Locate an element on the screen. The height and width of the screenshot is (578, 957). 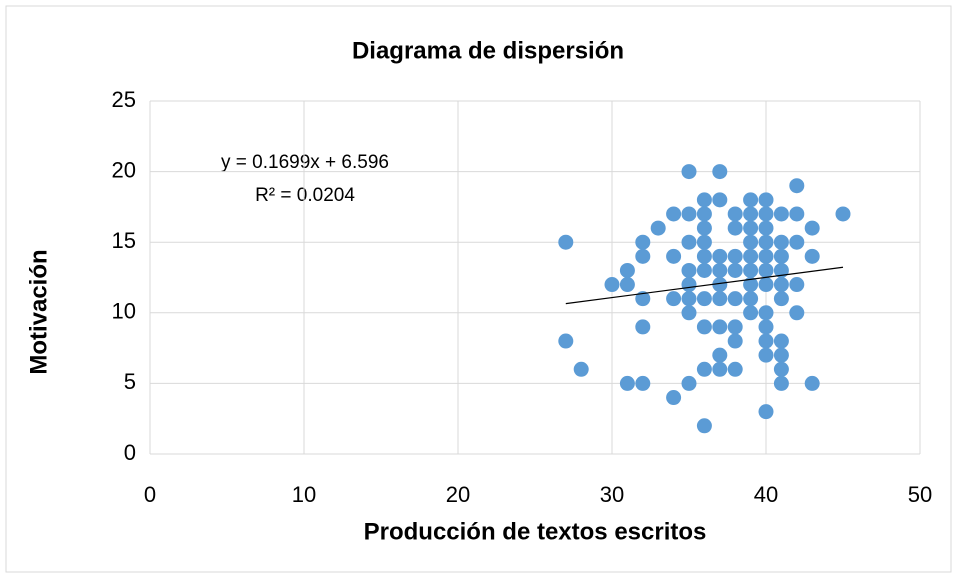
x-tick-label: 0 is located at coordinates (150, 494).